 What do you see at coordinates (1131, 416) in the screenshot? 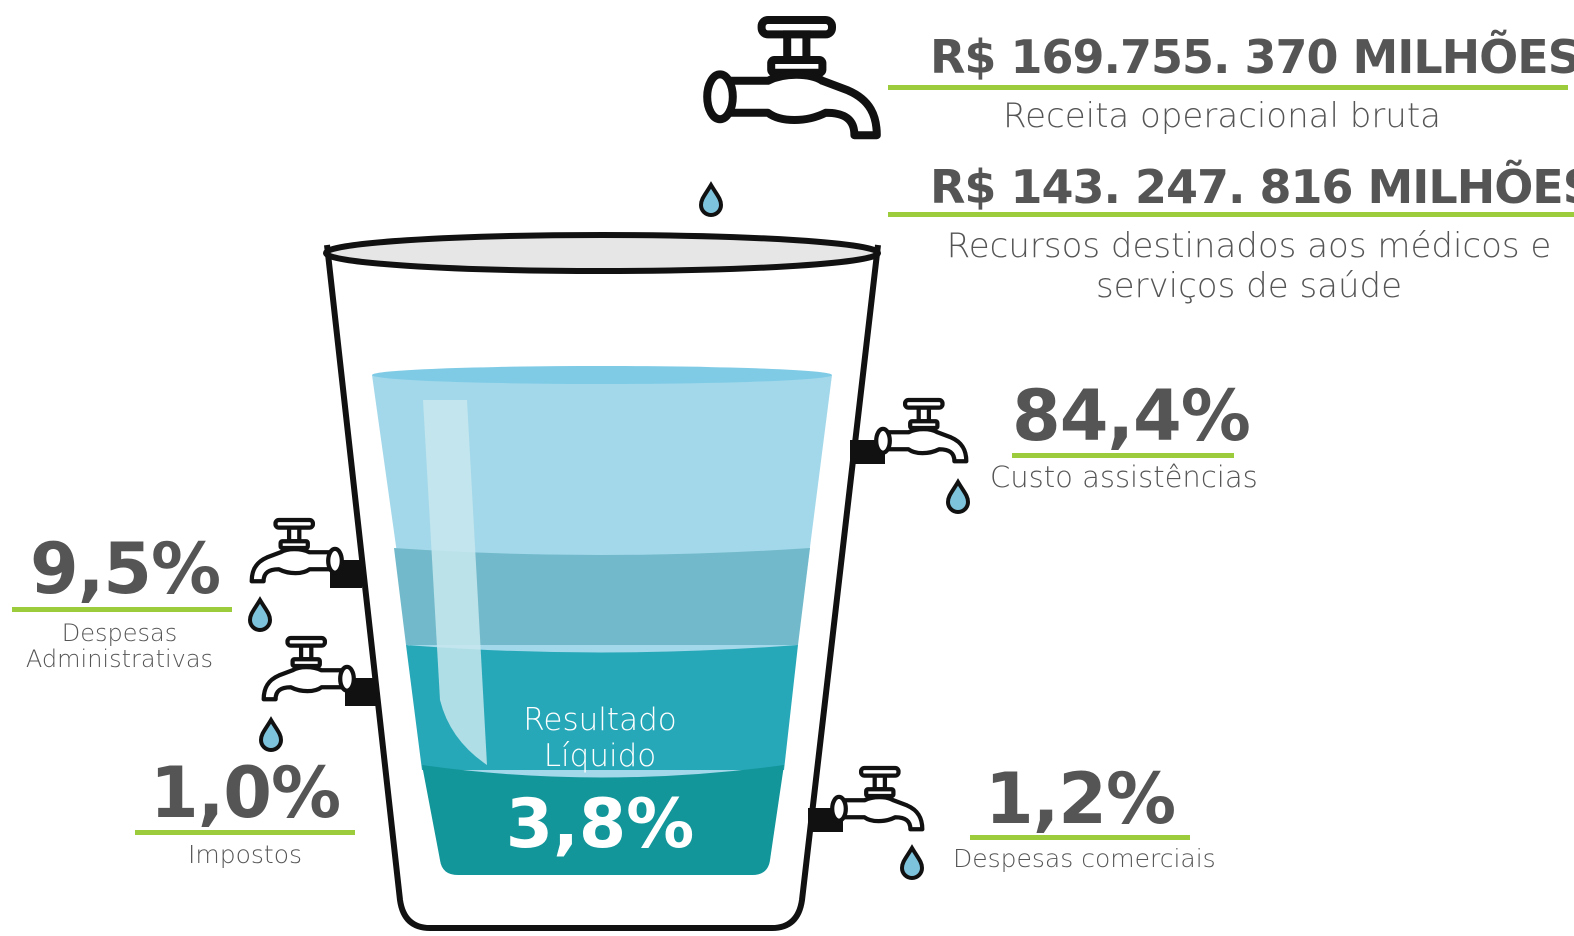
I see `item-value: 84,4%` at bounding box center [1131, 416].